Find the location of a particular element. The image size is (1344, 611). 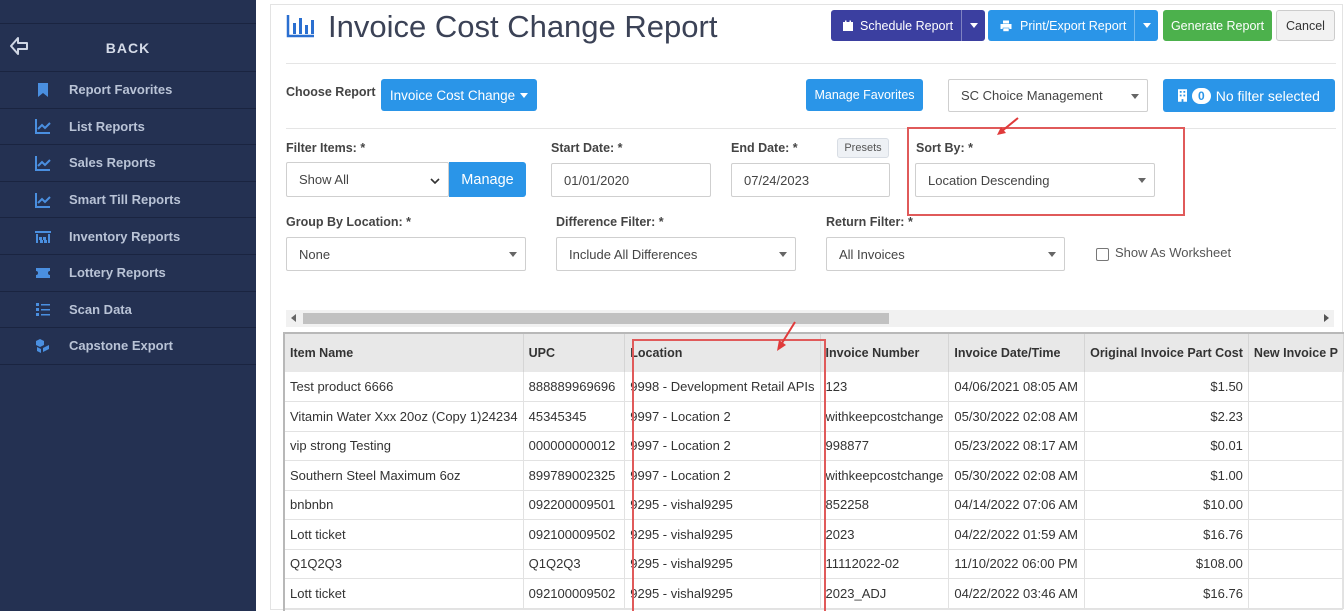

sidebar-item-smart-till-reports: Smart Till Reports is located at coordinates (128, 200).